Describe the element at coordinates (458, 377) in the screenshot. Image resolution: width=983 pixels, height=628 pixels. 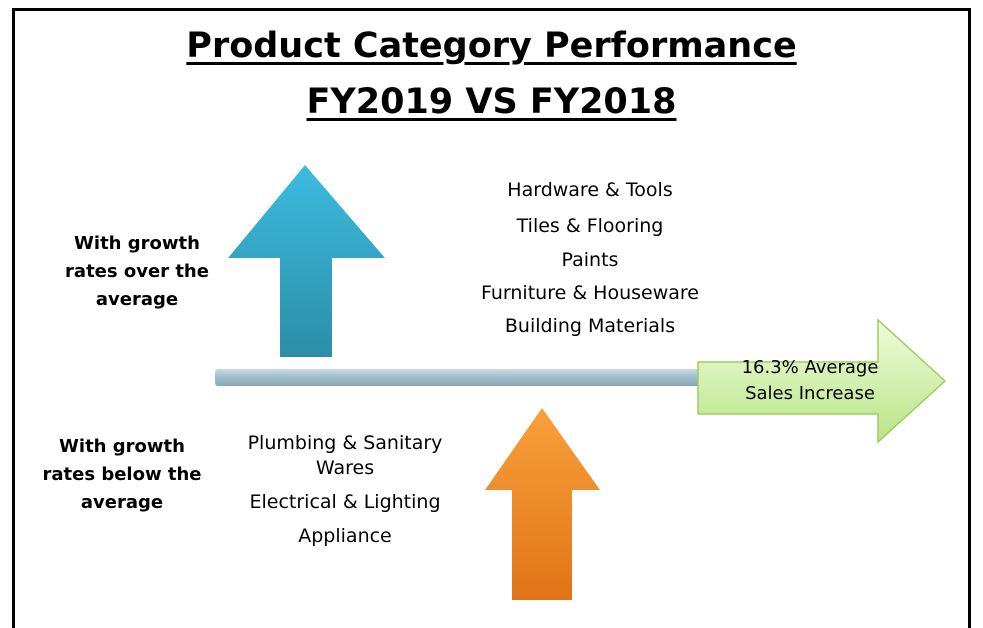
I see `average-bar` at that location.